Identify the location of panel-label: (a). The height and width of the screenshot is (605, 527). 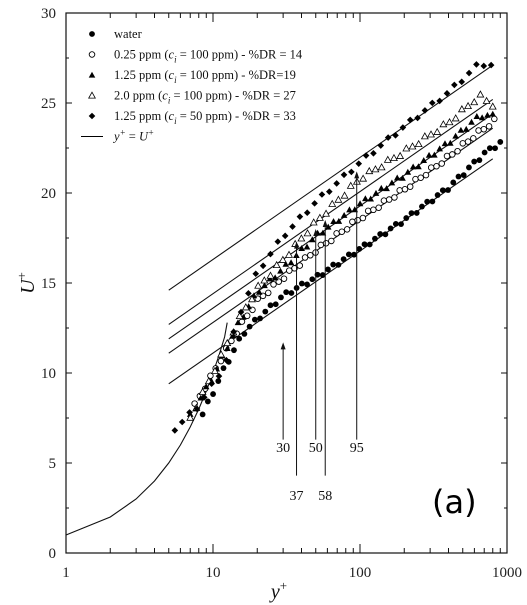
(454, 502).